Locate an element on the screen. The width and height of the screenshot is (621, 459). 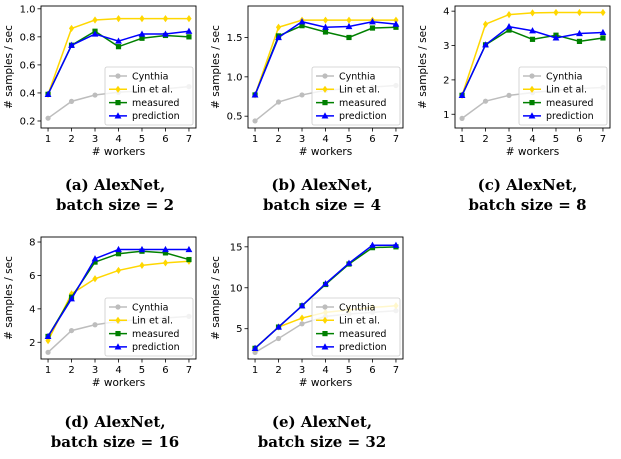
chart-d-ytick-label: 6 is located at coordinates (32, 276).